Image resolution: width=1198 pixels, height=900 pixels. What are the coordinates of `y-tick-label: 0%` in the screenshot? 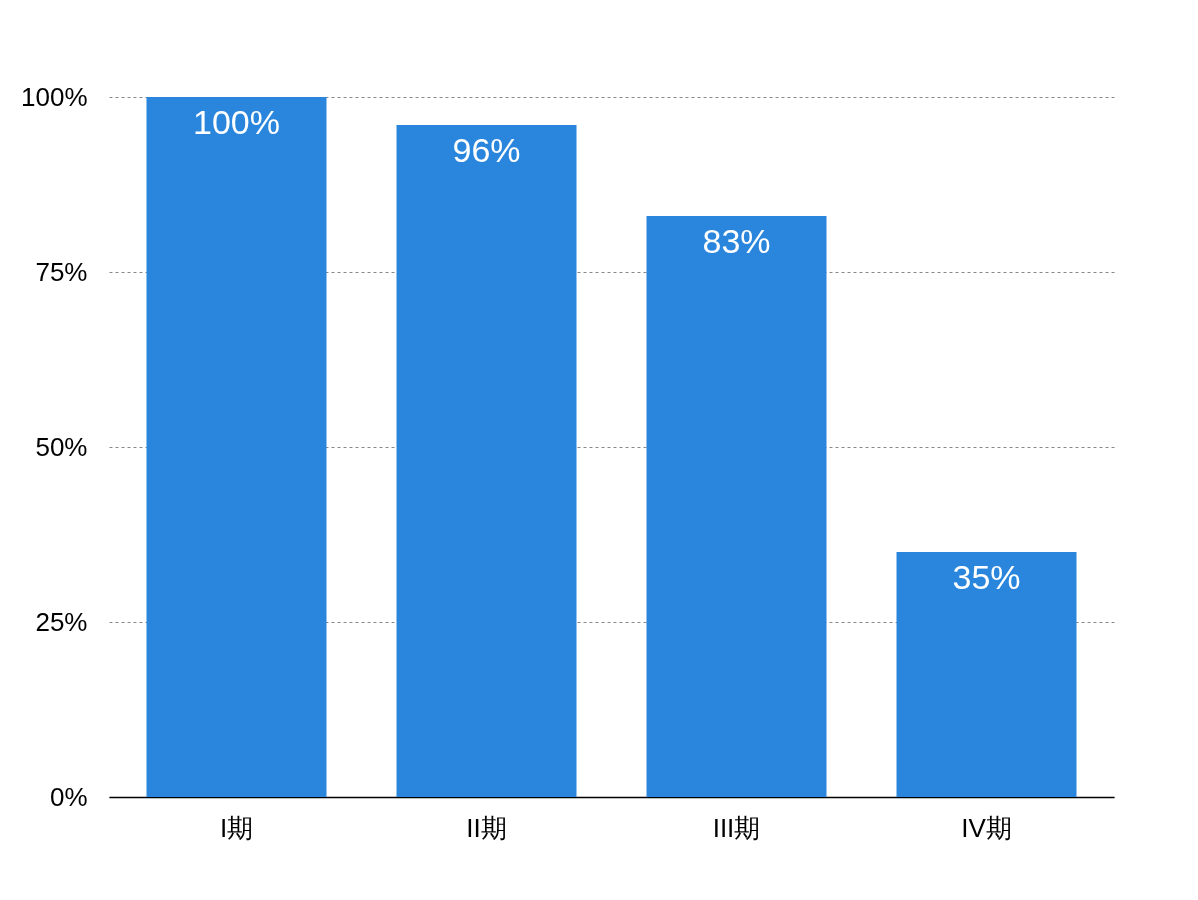 It's located at (68, 796).